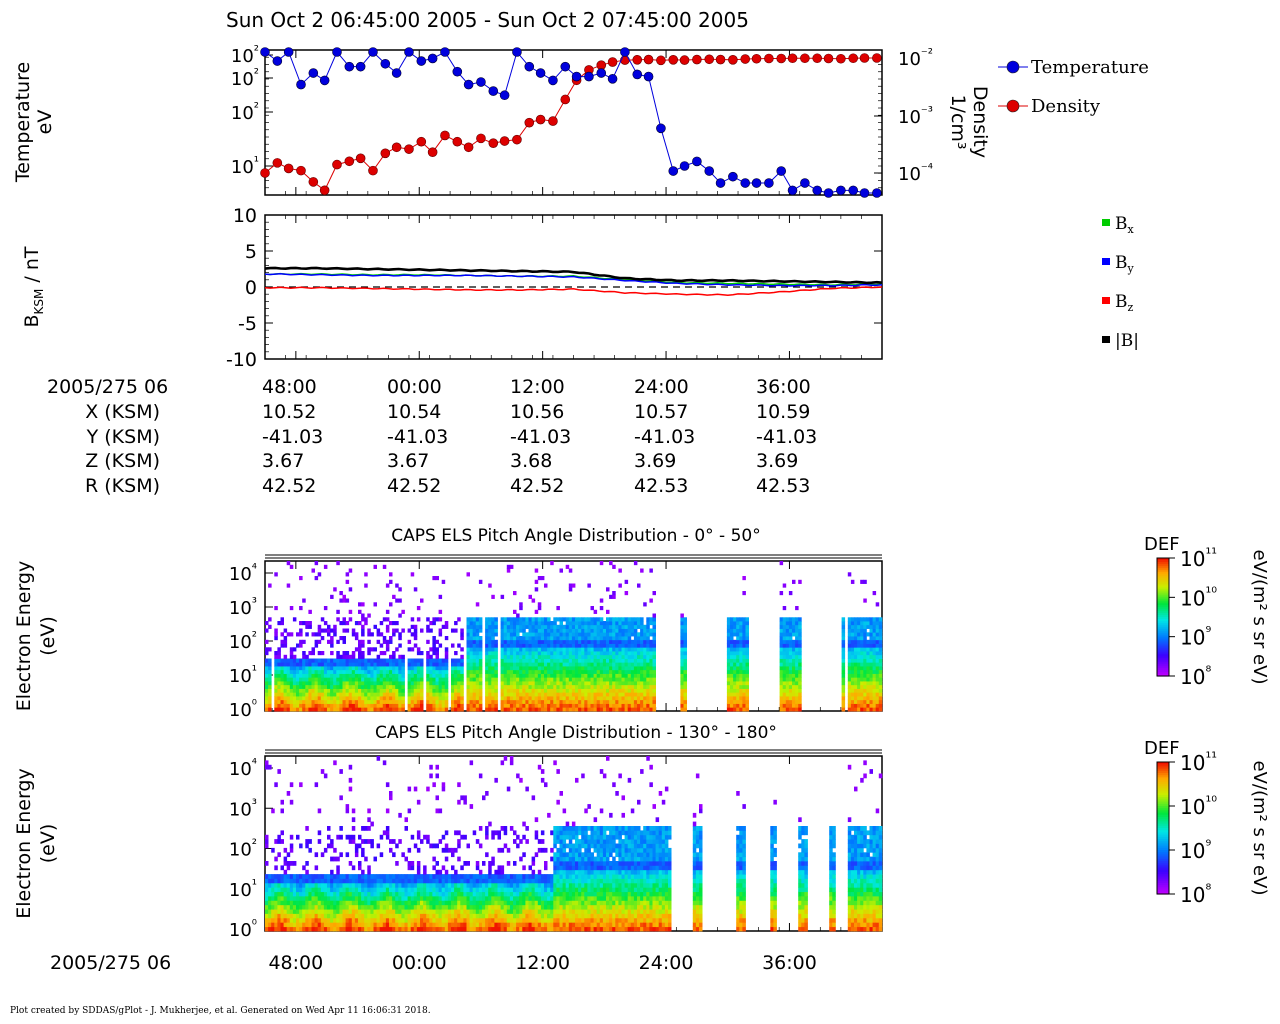 This screenshot has height=1024, width=1280. I want to click on spectrogram-cells, so click(574, 844).